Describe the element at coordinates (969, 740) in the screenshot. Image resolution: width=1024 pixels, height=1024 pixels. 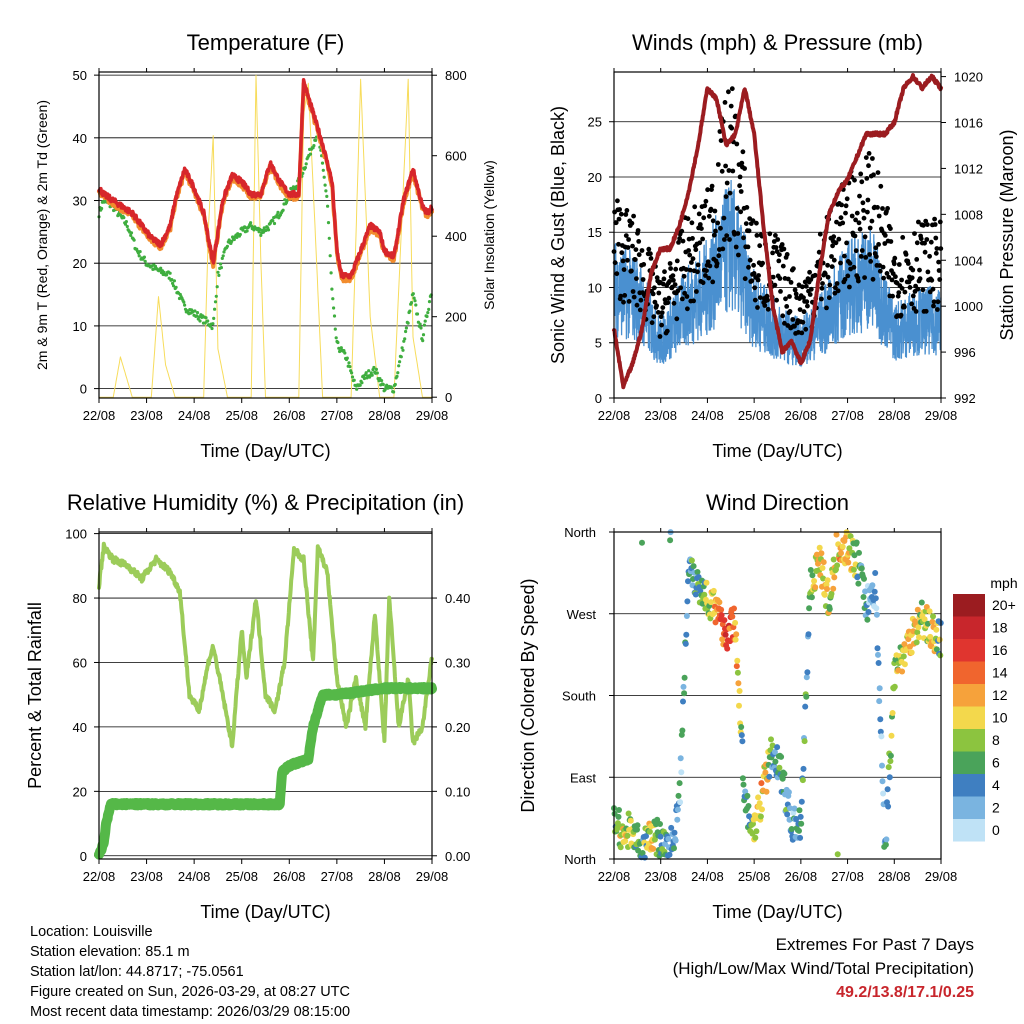
I see `colorbar-swatch` at that location.